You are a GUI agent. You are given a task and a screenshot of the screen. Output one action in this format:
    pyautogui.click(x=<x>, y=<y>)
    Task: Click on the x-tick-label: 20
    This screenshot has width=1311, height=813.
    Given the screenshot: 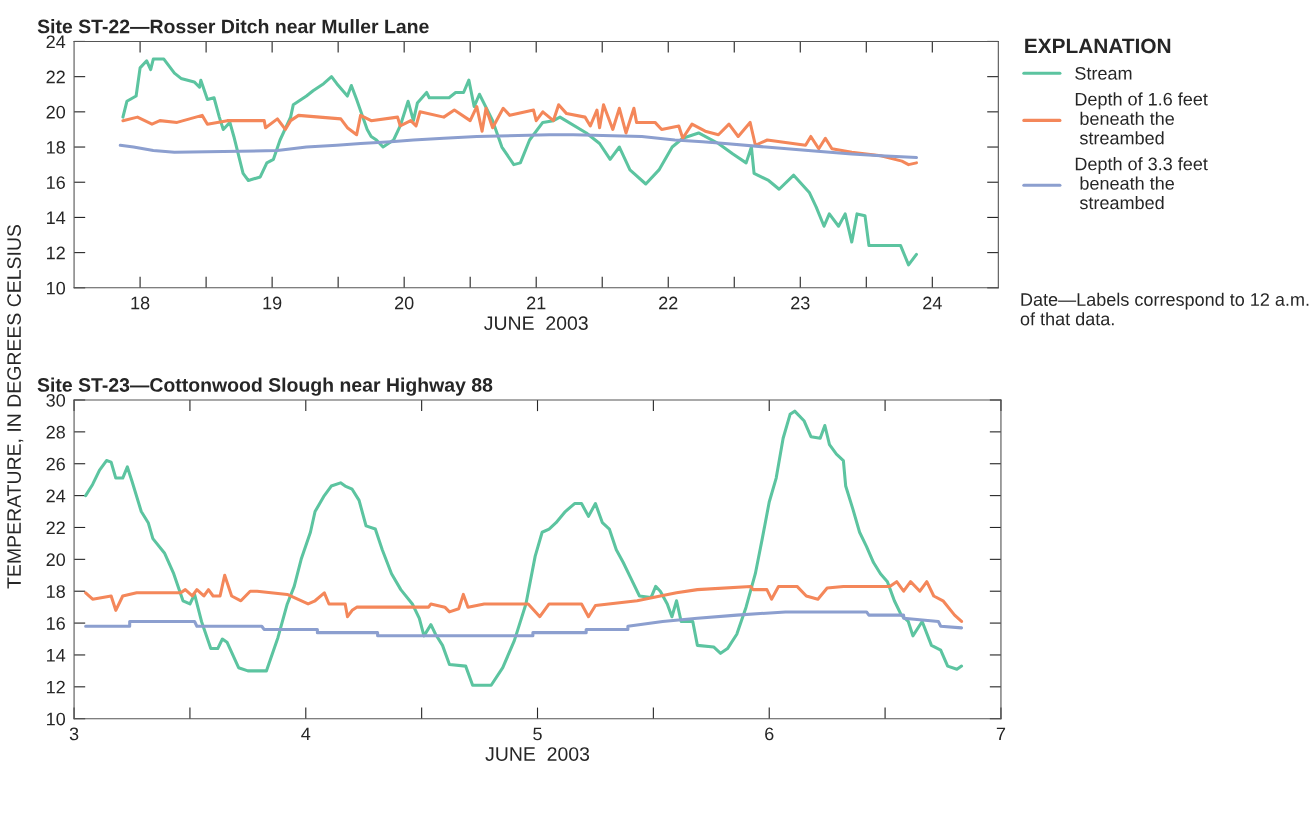 What is the action you would take?
    pyautogui.click(x=404, y=303)
    